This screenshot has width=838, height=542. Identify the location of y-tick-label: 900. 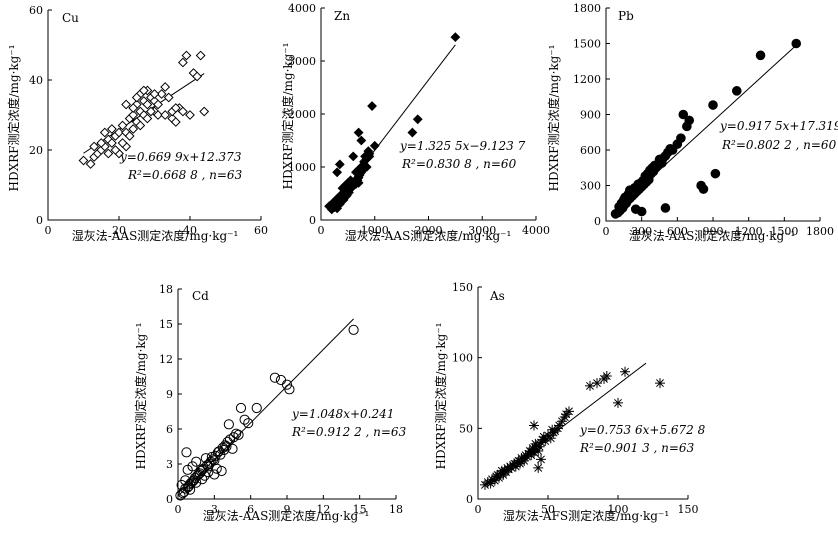
(590, 115).